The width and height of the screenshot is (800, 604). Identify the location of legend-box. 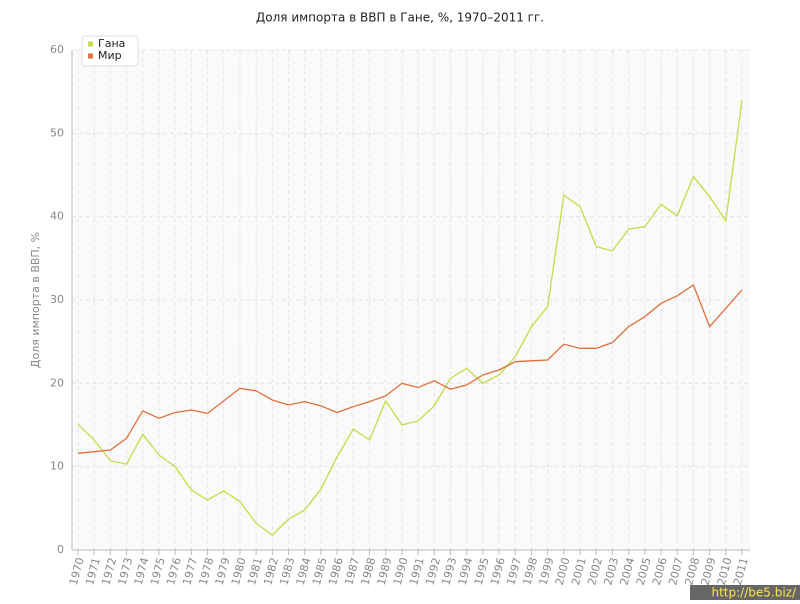
(110, 51).